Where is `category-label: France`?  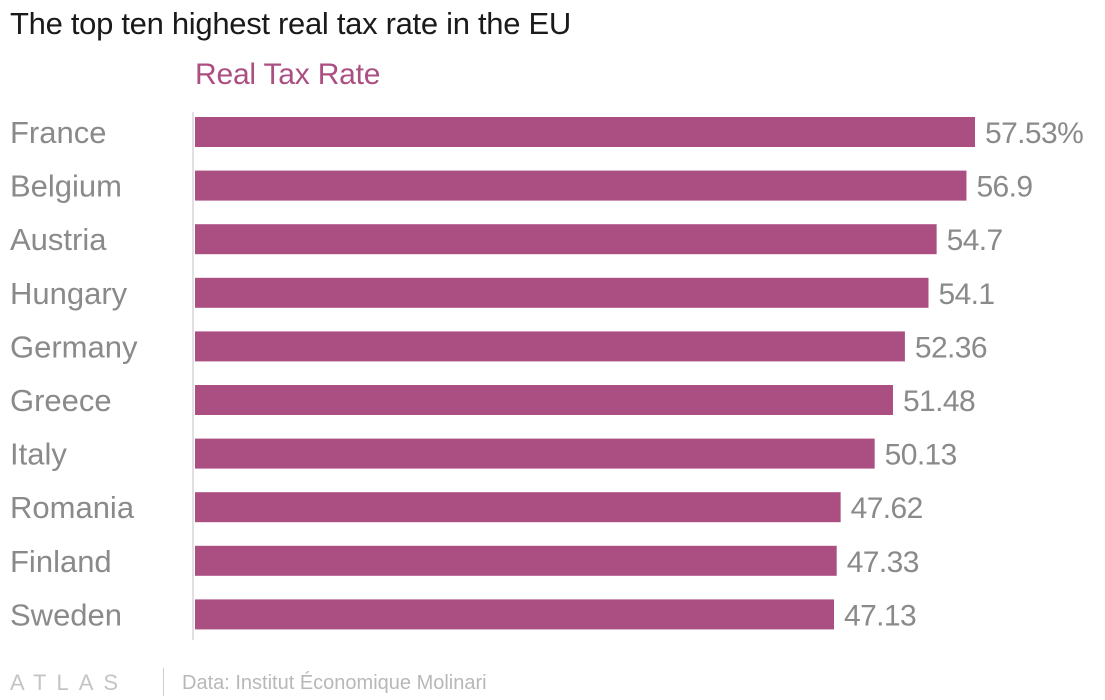 category-label: France is located at coordinates (58, 132).